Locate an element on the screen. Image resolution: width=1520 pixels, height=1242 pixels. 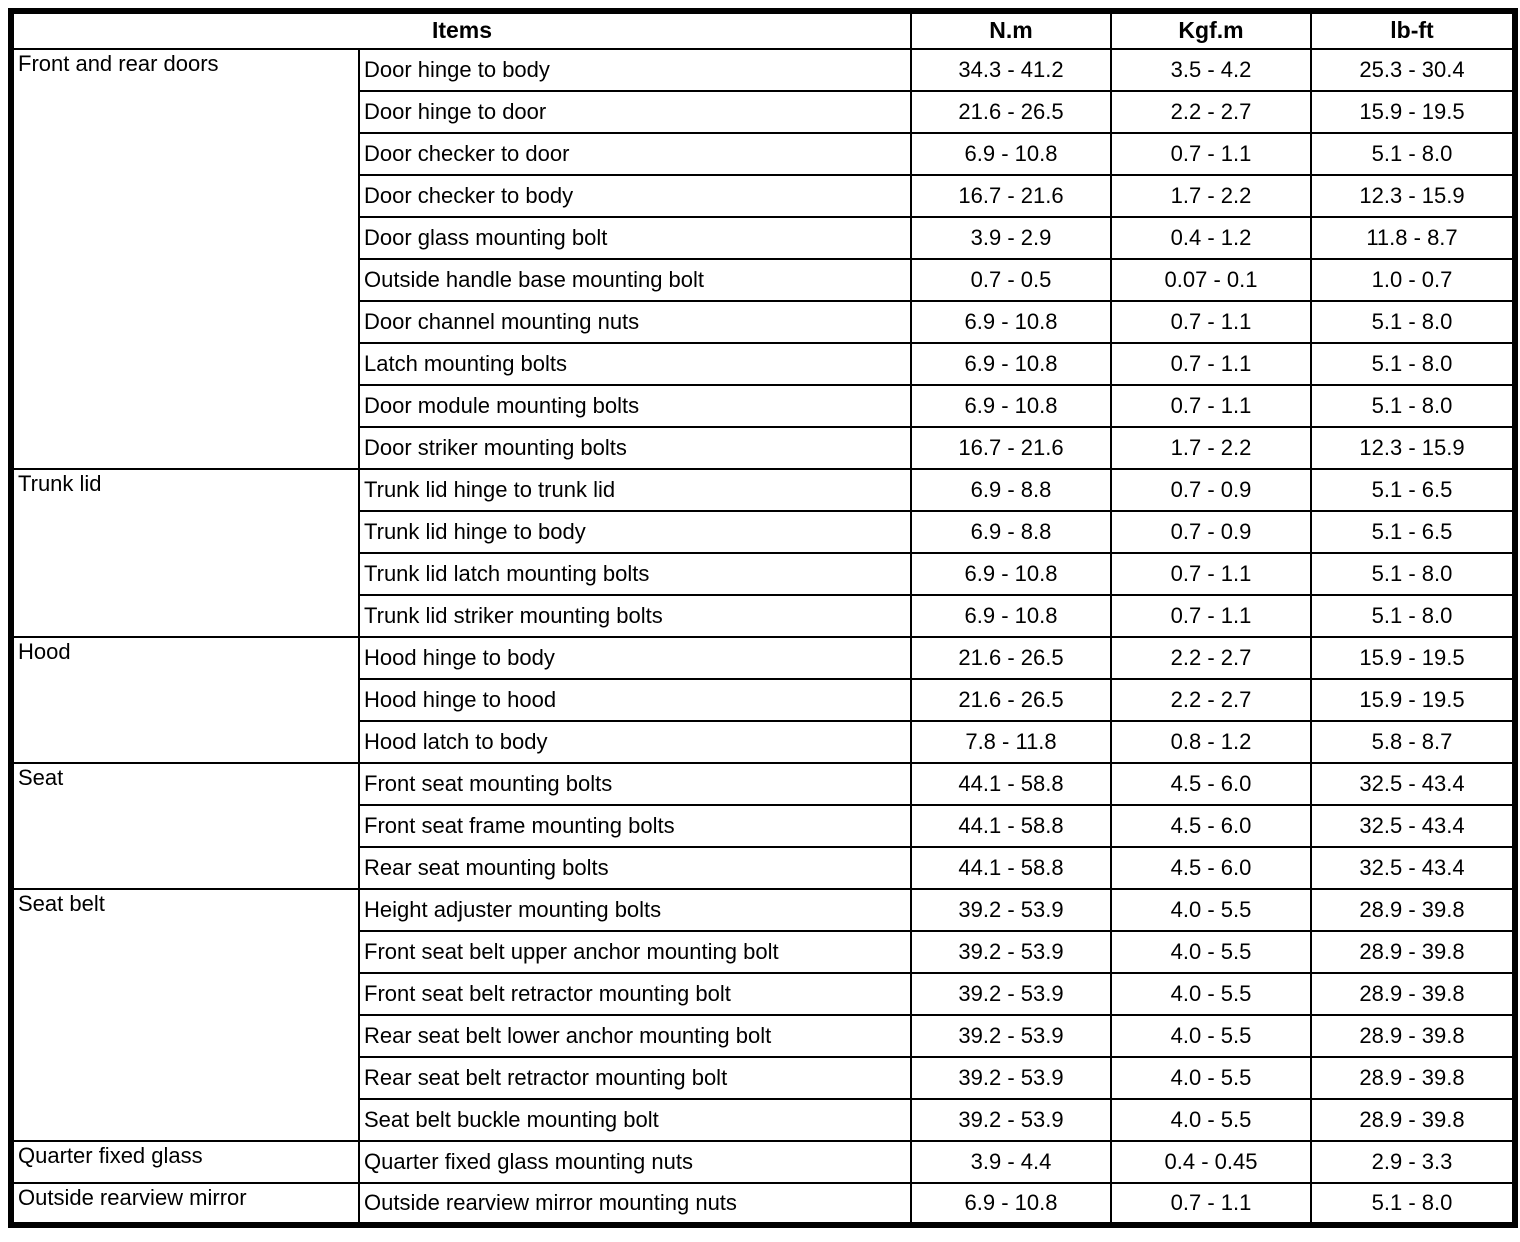
lbft-value-cell: 12.3 - 15.9 is located at coordinates (1413, 448).